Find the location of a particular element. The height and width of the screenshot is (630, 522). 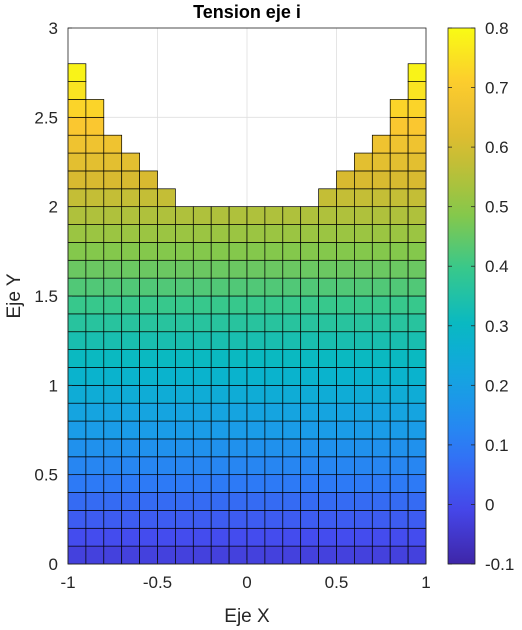

colorbar-tick-label: 0.5 is located at coordinates (497, 207).